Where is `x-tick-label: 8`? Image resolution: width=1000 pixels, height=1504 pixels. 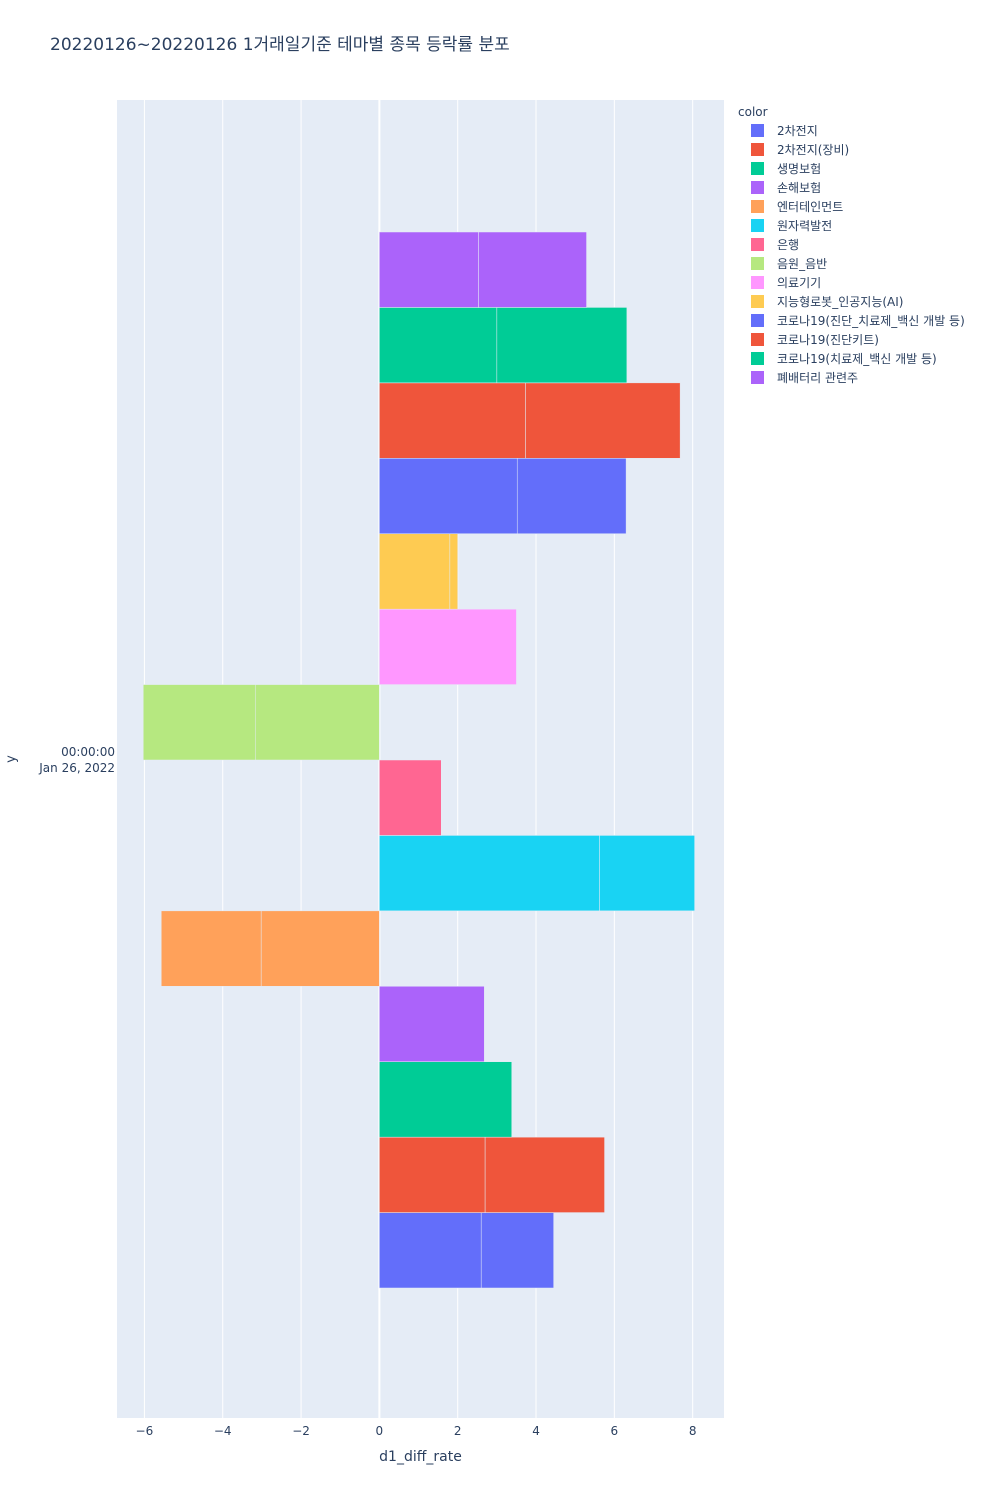
x-tick-label: 8 is located at coordinates (693, 1431).